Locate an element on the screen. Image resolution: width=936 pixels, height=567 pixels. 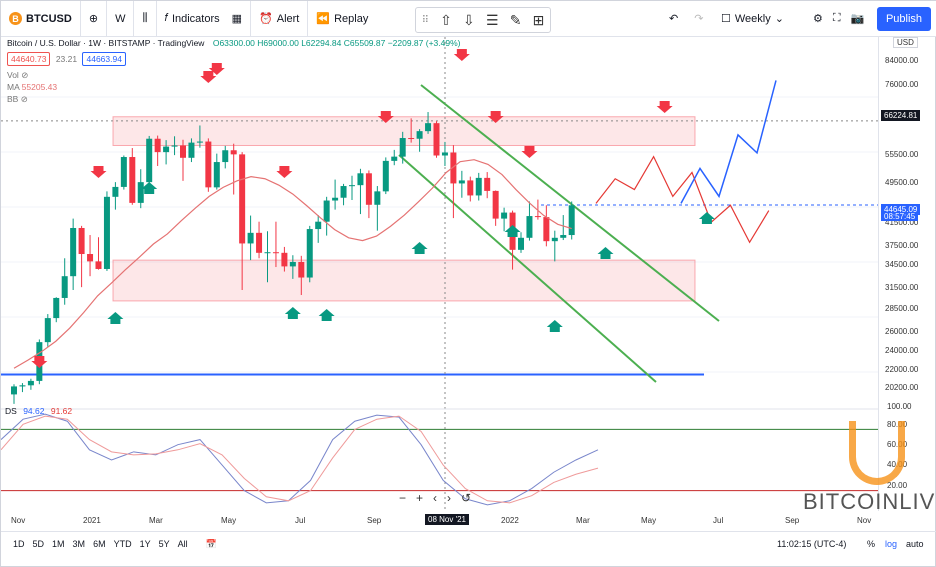
currency-selector: USD is located at coordinates (905, 42).